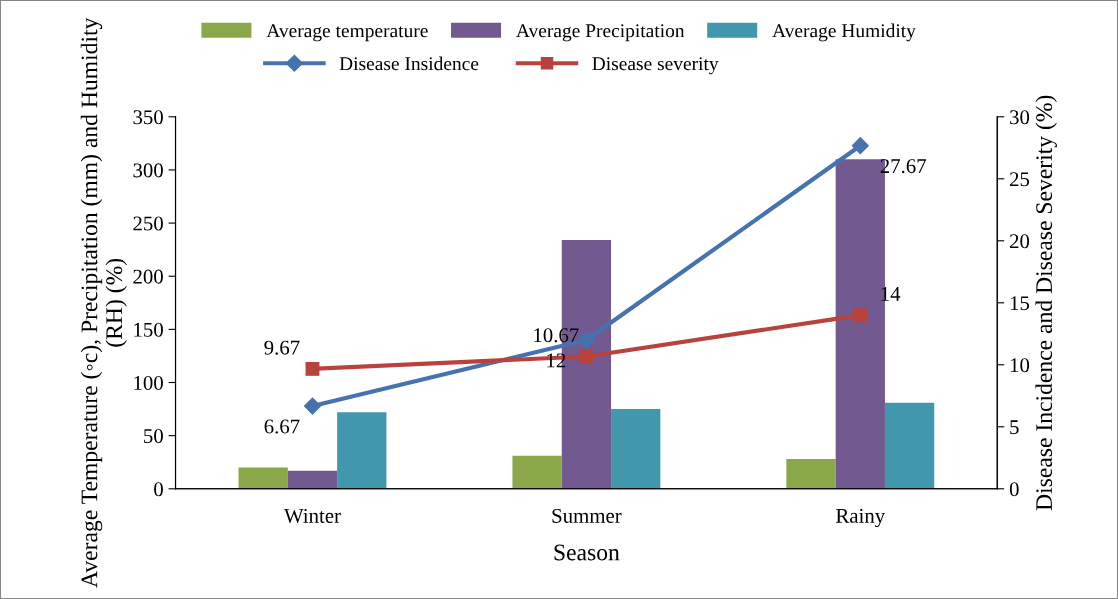  I want to click on y2-tick-label: 20, so click(1019, 241).